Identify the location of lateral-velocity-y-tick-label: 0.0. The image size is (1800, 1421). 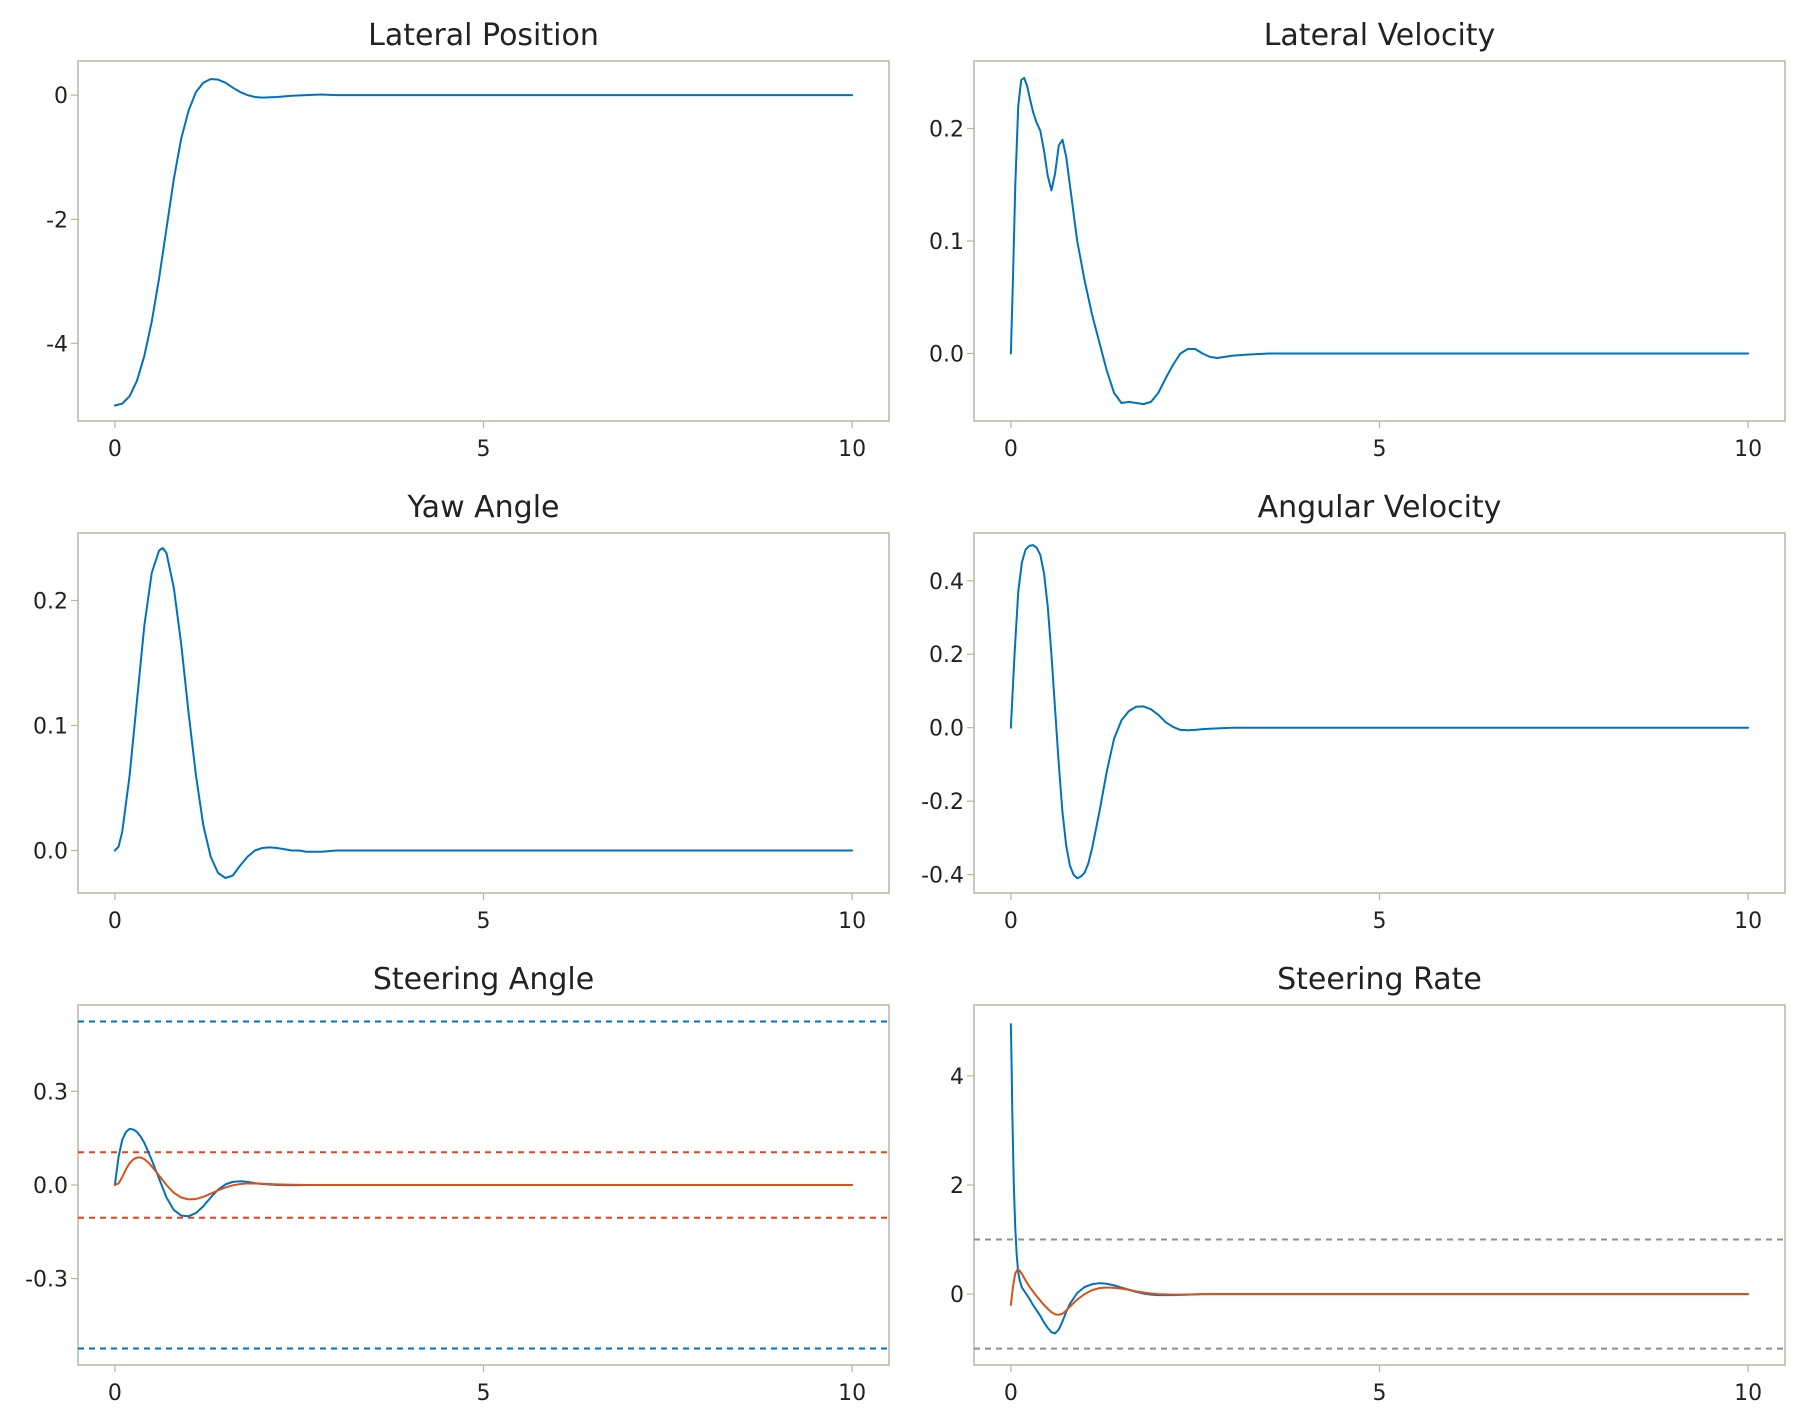
(946, 355).